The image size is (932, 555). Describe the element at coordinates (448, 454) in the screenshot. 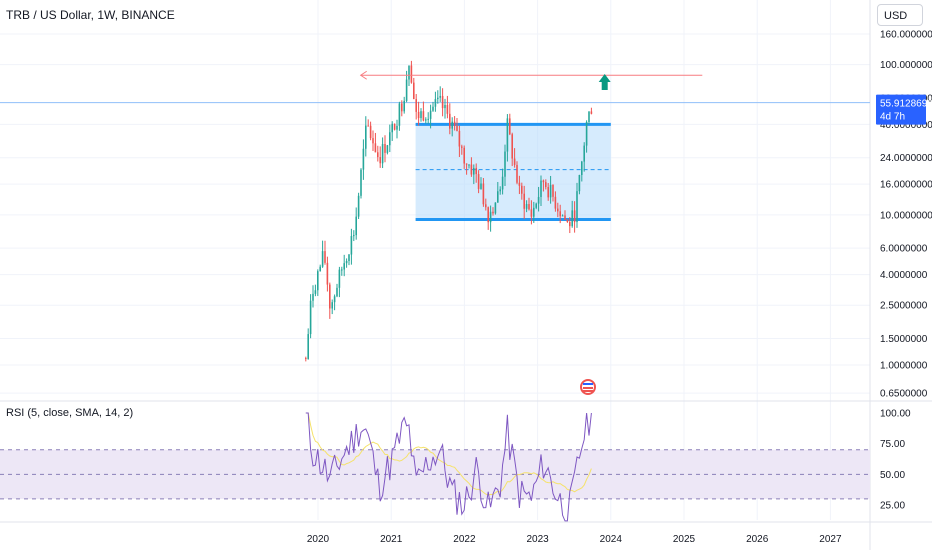

I see `rsi-ma-line` at that location.